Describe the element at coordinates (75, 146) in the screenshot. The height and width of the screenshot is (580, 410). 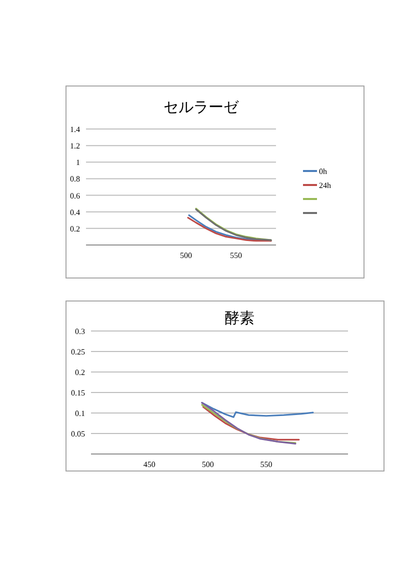
I see `y-tick-label: 1.2` at that location.